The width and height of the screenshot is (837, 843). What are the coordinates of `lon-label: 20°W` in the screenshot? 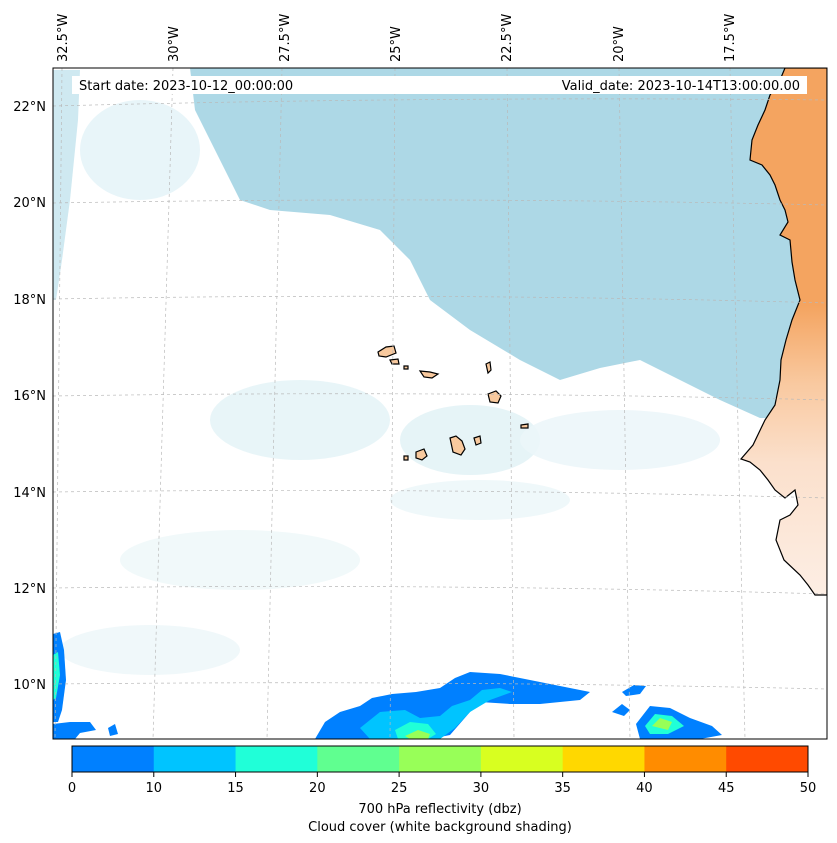 It's located at (619, 44).